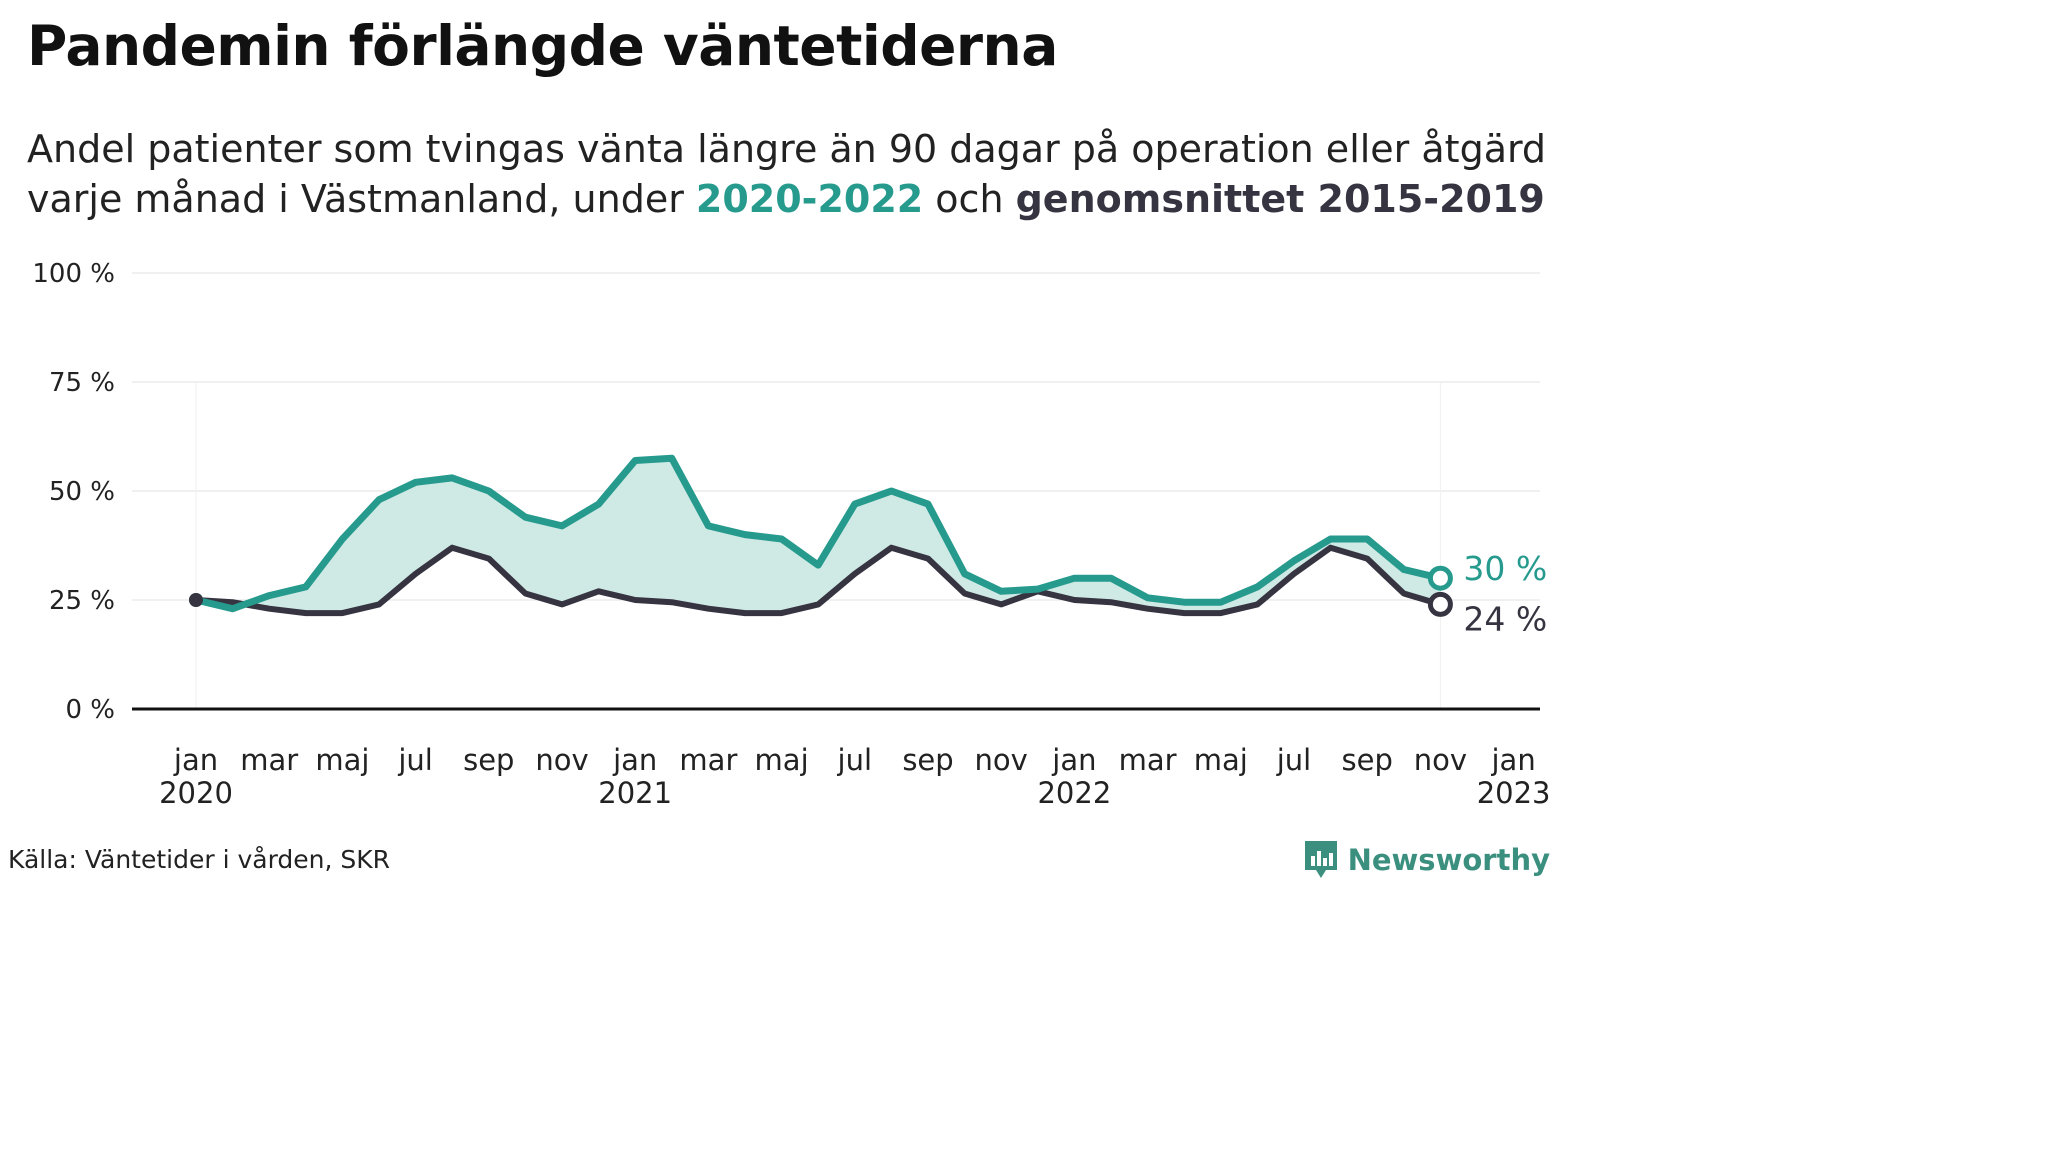 The height and width of the screenshot is (1152, 2048). I want to click on x-tick-year-label: 2023, so click(1514, 793).